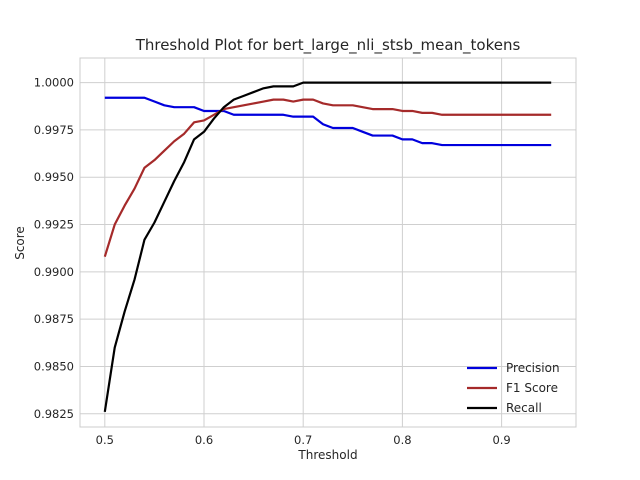  I want to click on x-axis-label: Threshold, so click(327, 455).